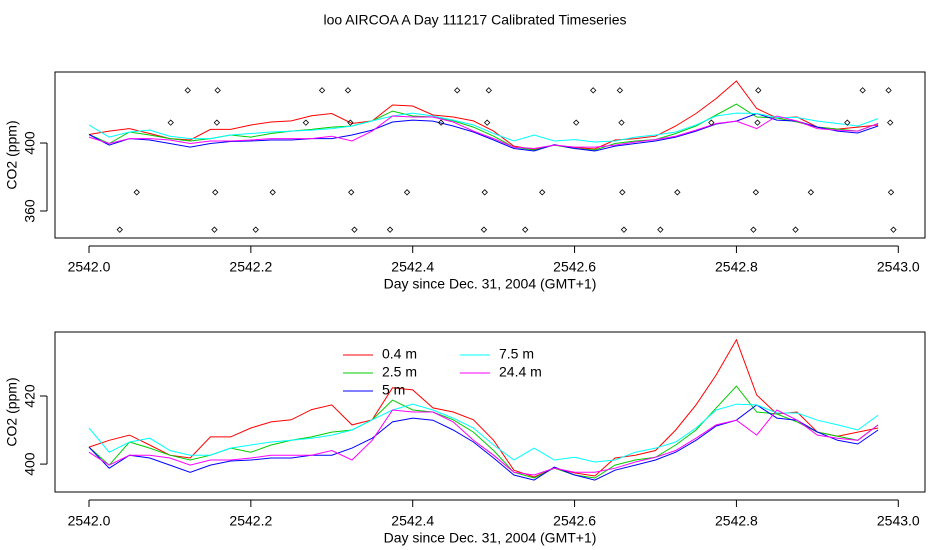 Image resolution: width=950 pixels, height=550 pixels. I want to click on y-tick-label: 420, so click(30, 396).